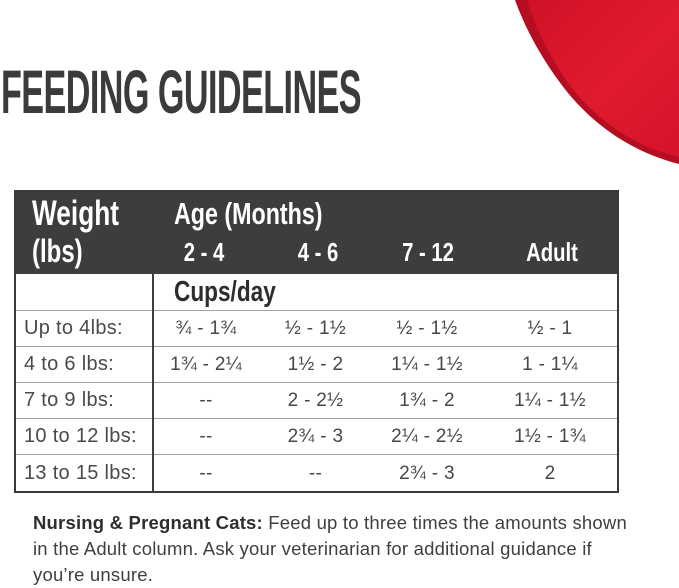  Describe the element at coordinates (550, 364) in the screenshot. I see `value-cell: 1 - 1¼` at that location.